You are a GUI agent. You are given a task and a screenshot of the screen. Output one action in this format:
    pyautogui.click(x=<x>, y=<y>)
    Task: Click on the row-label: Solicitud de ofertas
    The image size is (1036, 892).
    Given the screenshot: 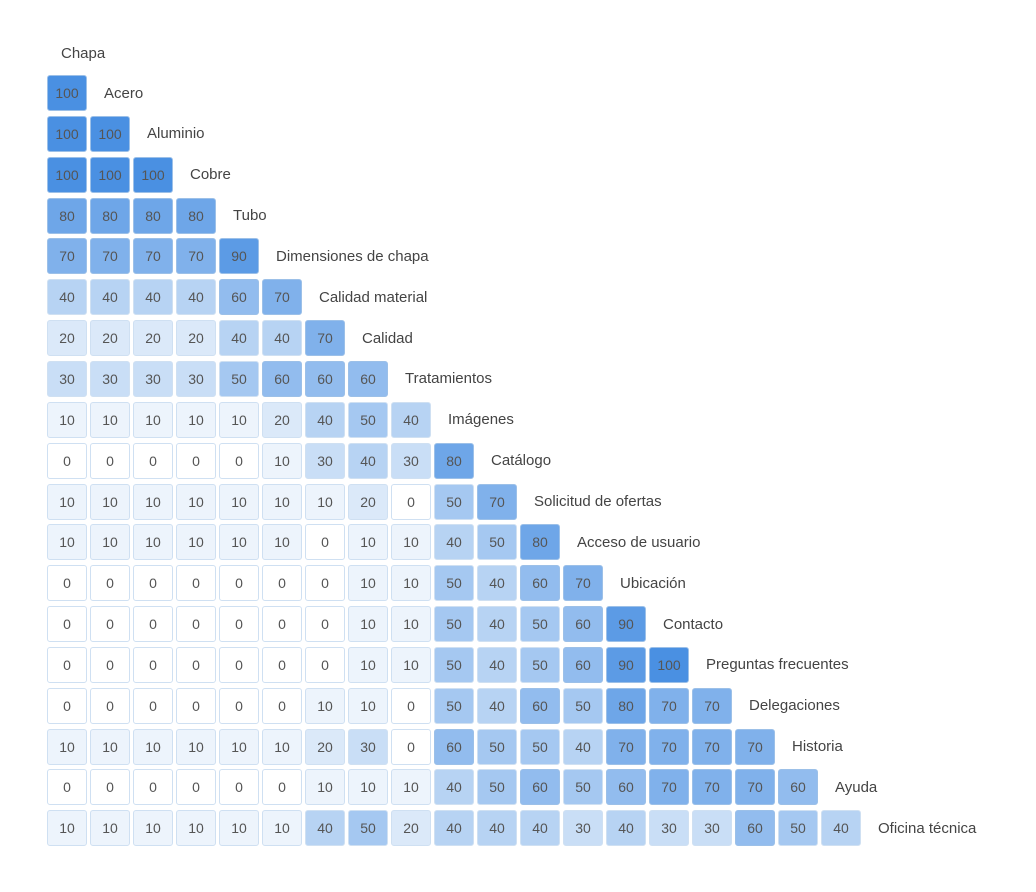 What is the action you would take?
    pyautogui.click(x=598, y=501)
    